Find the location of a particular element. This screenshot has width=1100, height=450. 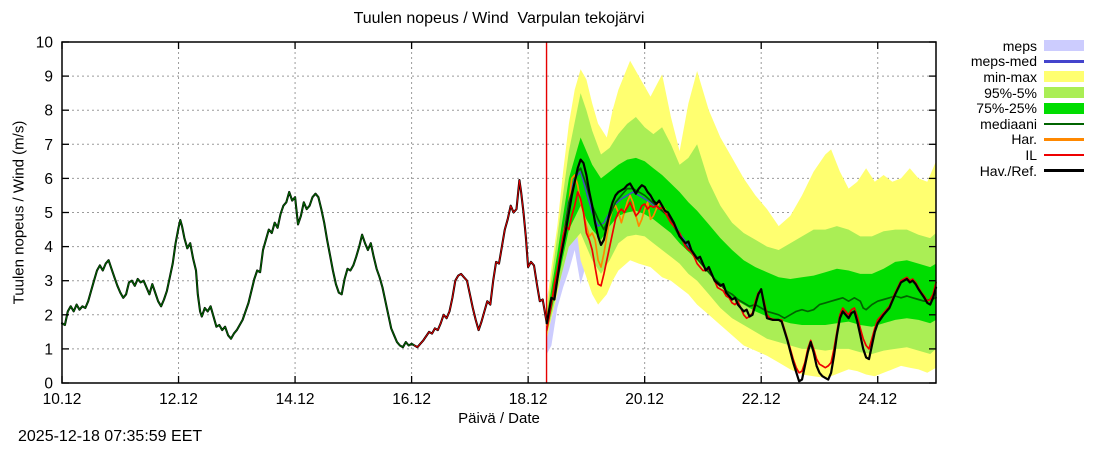

legend-row-meps: meps is located at coordinates (1004, 46).